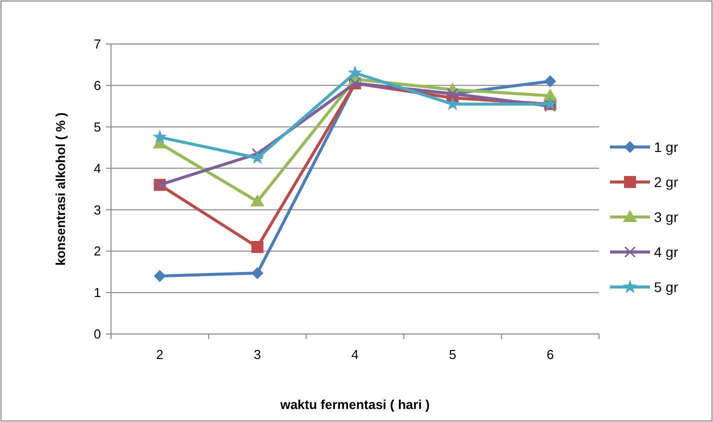 Image resolution: width=713 pixels, height=422 pixels. I want to click on y-tick-label: 2, so click(97, 251).